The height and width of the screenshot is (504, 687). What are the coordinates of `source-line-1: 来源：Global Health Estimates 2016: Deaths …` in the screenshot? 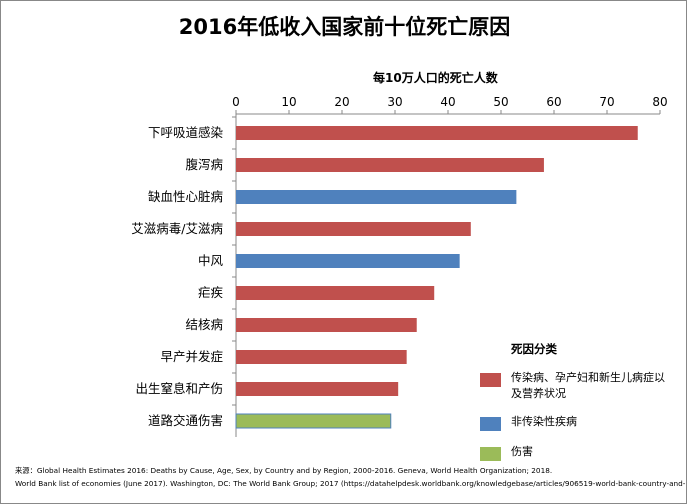 It's located at (284, 470).